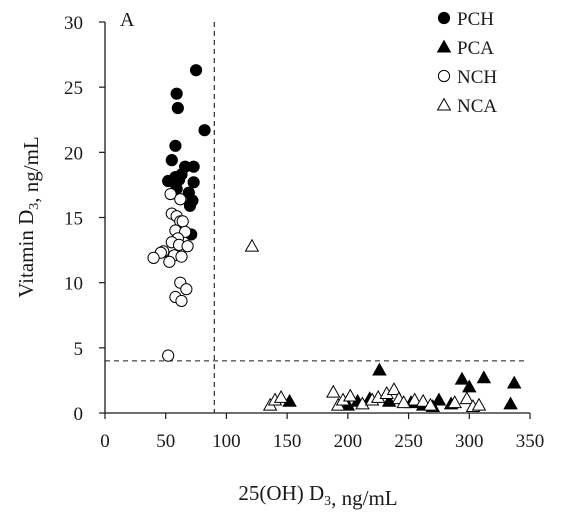 Image resolution: width=562 pixels, height=513 pixels. I want to click on legend-marker-nca, so click(444, 104).